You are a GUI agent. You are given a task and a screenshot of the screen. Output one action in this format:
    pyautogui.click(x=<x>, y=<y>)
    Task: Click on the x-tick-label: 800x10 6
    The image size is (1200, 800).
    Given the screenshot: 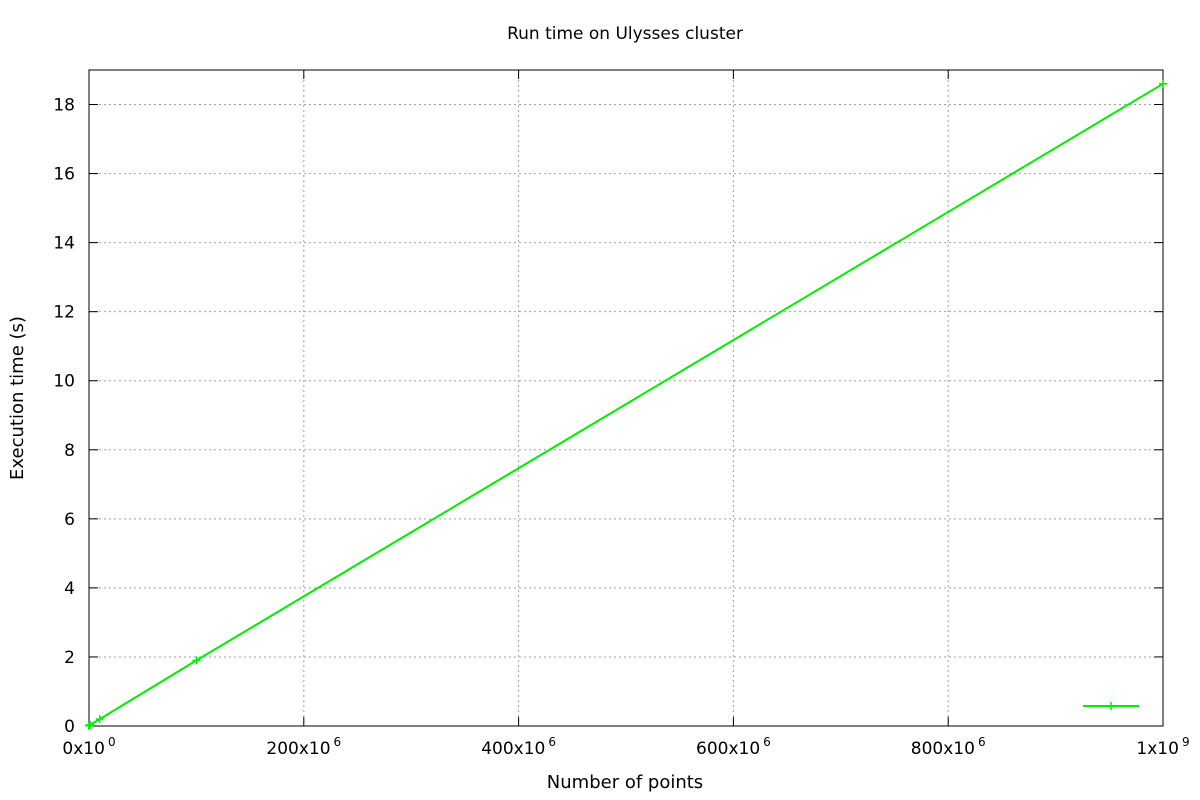 What is the action you would take?
    pyautogui.click(x=948, y=747)
    